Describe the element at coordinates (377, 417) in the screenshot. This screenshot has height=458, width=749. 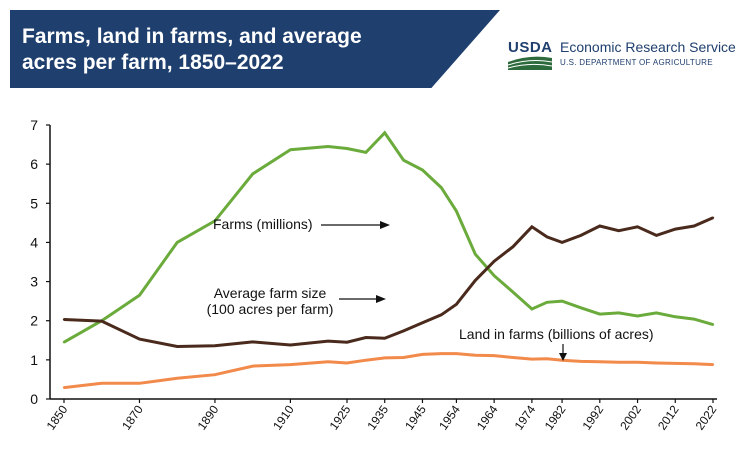
I see `x-tick-label: 1935` at that location.